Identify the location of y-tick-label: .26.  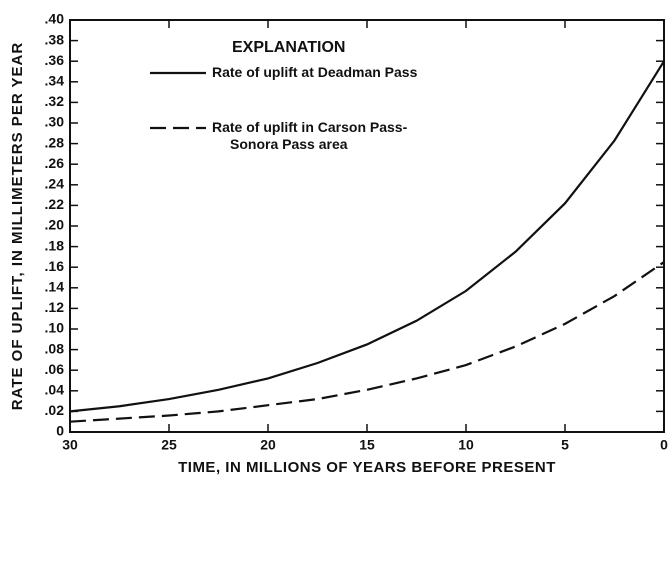
(55, 163).